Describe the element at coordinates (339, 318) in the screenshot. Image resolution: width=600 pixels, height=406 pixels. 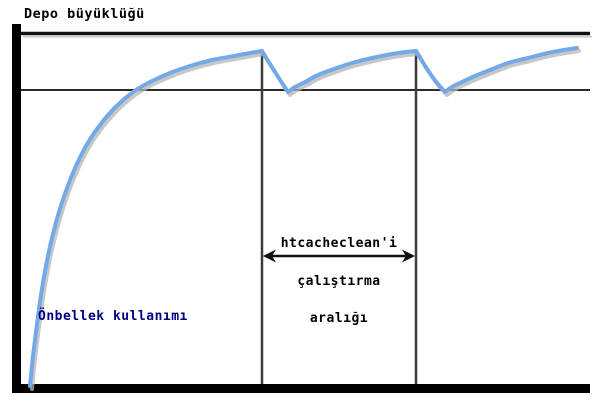
I see `interval-label-line3: aralığı` at that location.